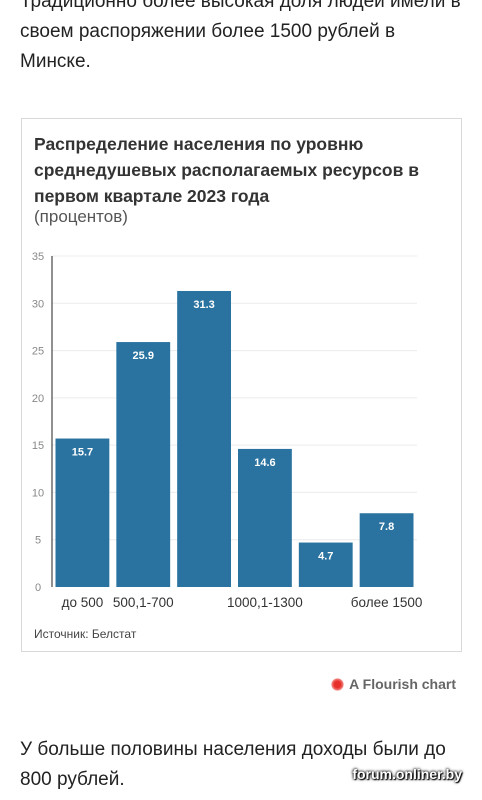  What do you see at coordinates (83, 602) in the screenshot?
I see `x-tick-label: до 500` at bounding box center [83, 602].